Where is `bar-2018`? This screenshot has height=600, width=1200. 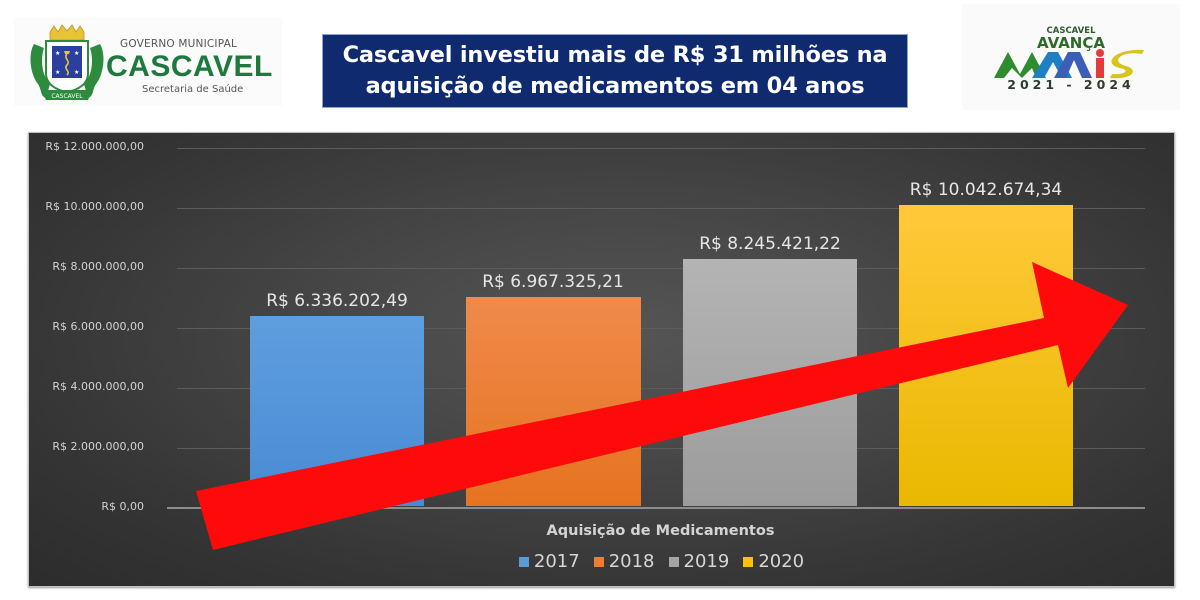 bar-2018 is located at coordinates (553, 401).